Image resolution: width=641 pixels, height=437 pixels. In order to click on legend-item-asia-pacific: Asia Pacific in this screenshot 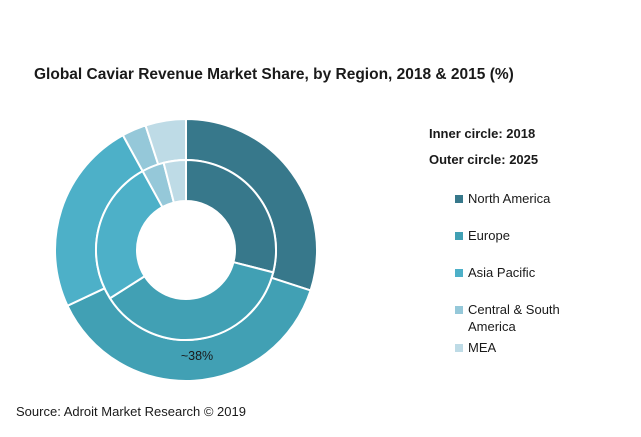, I will do `click(495, 272)`.